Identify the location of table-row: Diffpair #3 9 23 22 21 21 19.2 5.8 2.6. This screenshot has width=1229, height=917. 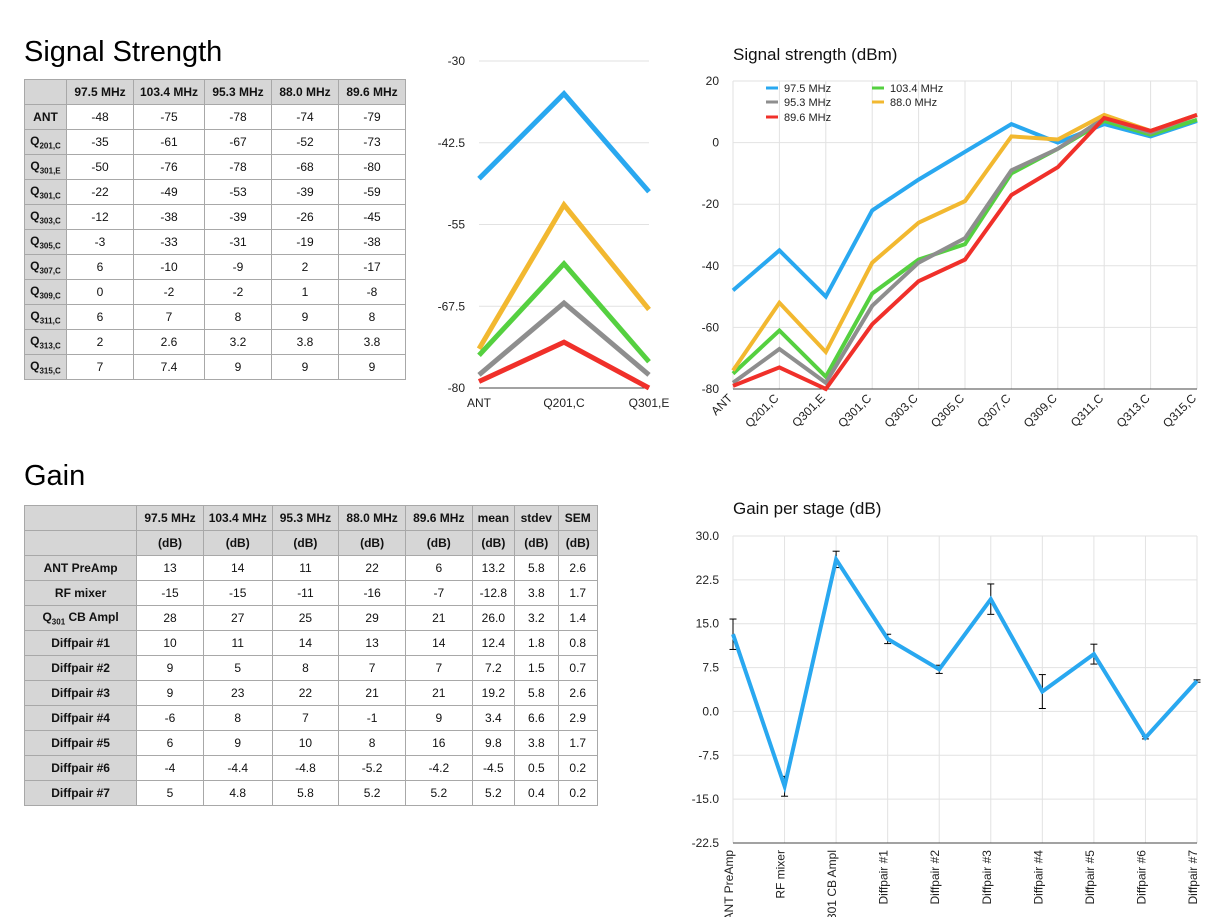
(311, 693).